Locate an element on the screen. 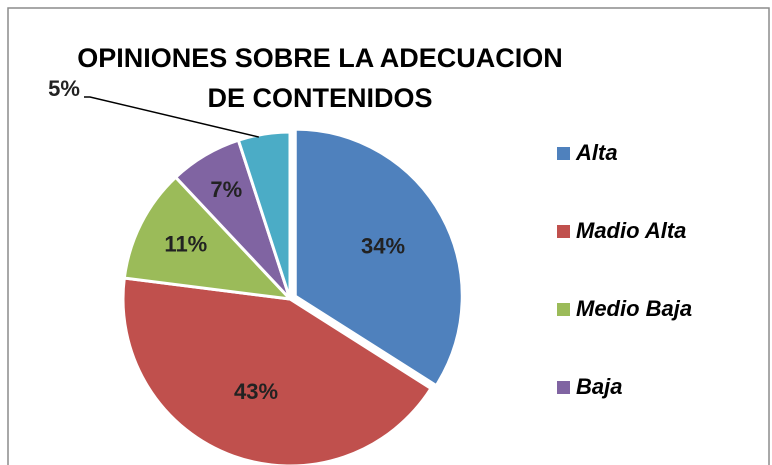 This screenshot has width=772, height=465. legend-item: Baja is located at coordinates (662, 387).